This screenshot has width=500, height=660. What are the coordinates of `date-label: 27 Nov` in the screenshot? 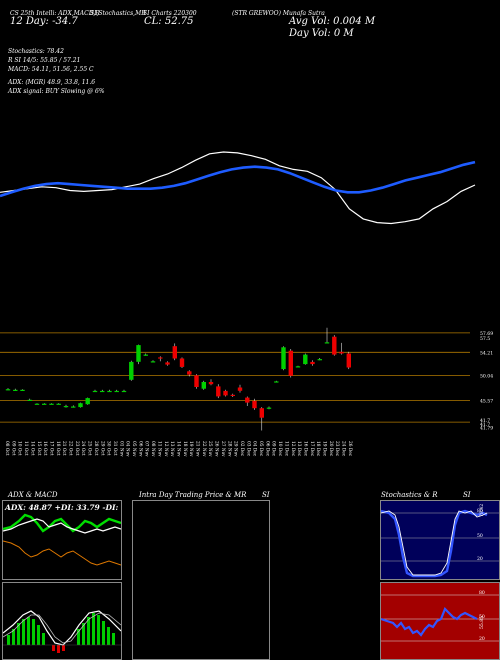 It's located at (222, 449).